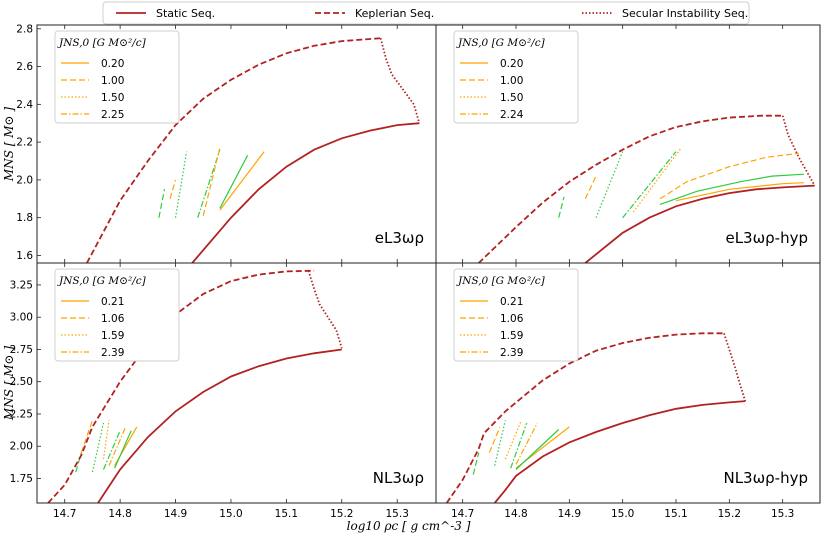  Describe the element at coordinates (409, 526) in the screenshot. I see `x-axis-label: log10 ρc [ g cm^-3 ]` at that location.